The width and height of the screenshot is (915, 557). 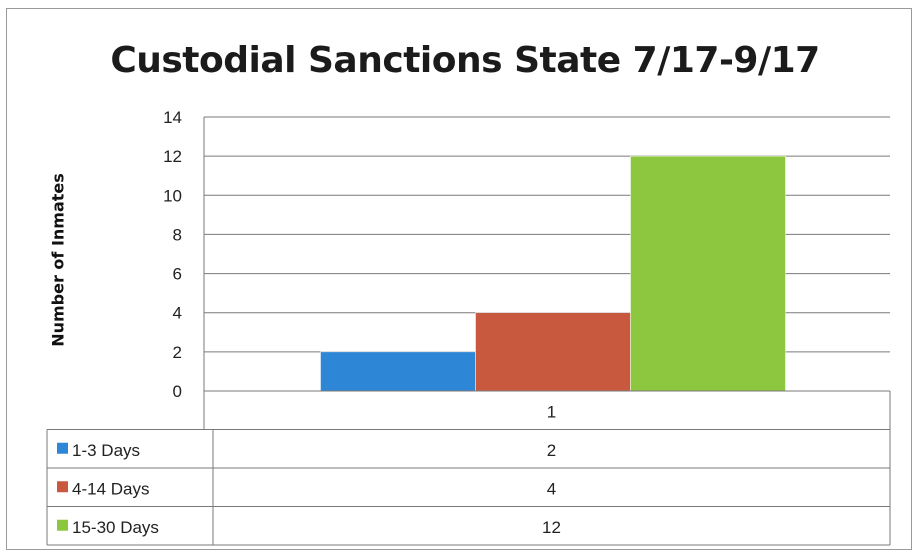 What do you see at coordinates (177, 391) in the screenshot?
I see `y-tick-label: 0` at bounding box center [177, 391].